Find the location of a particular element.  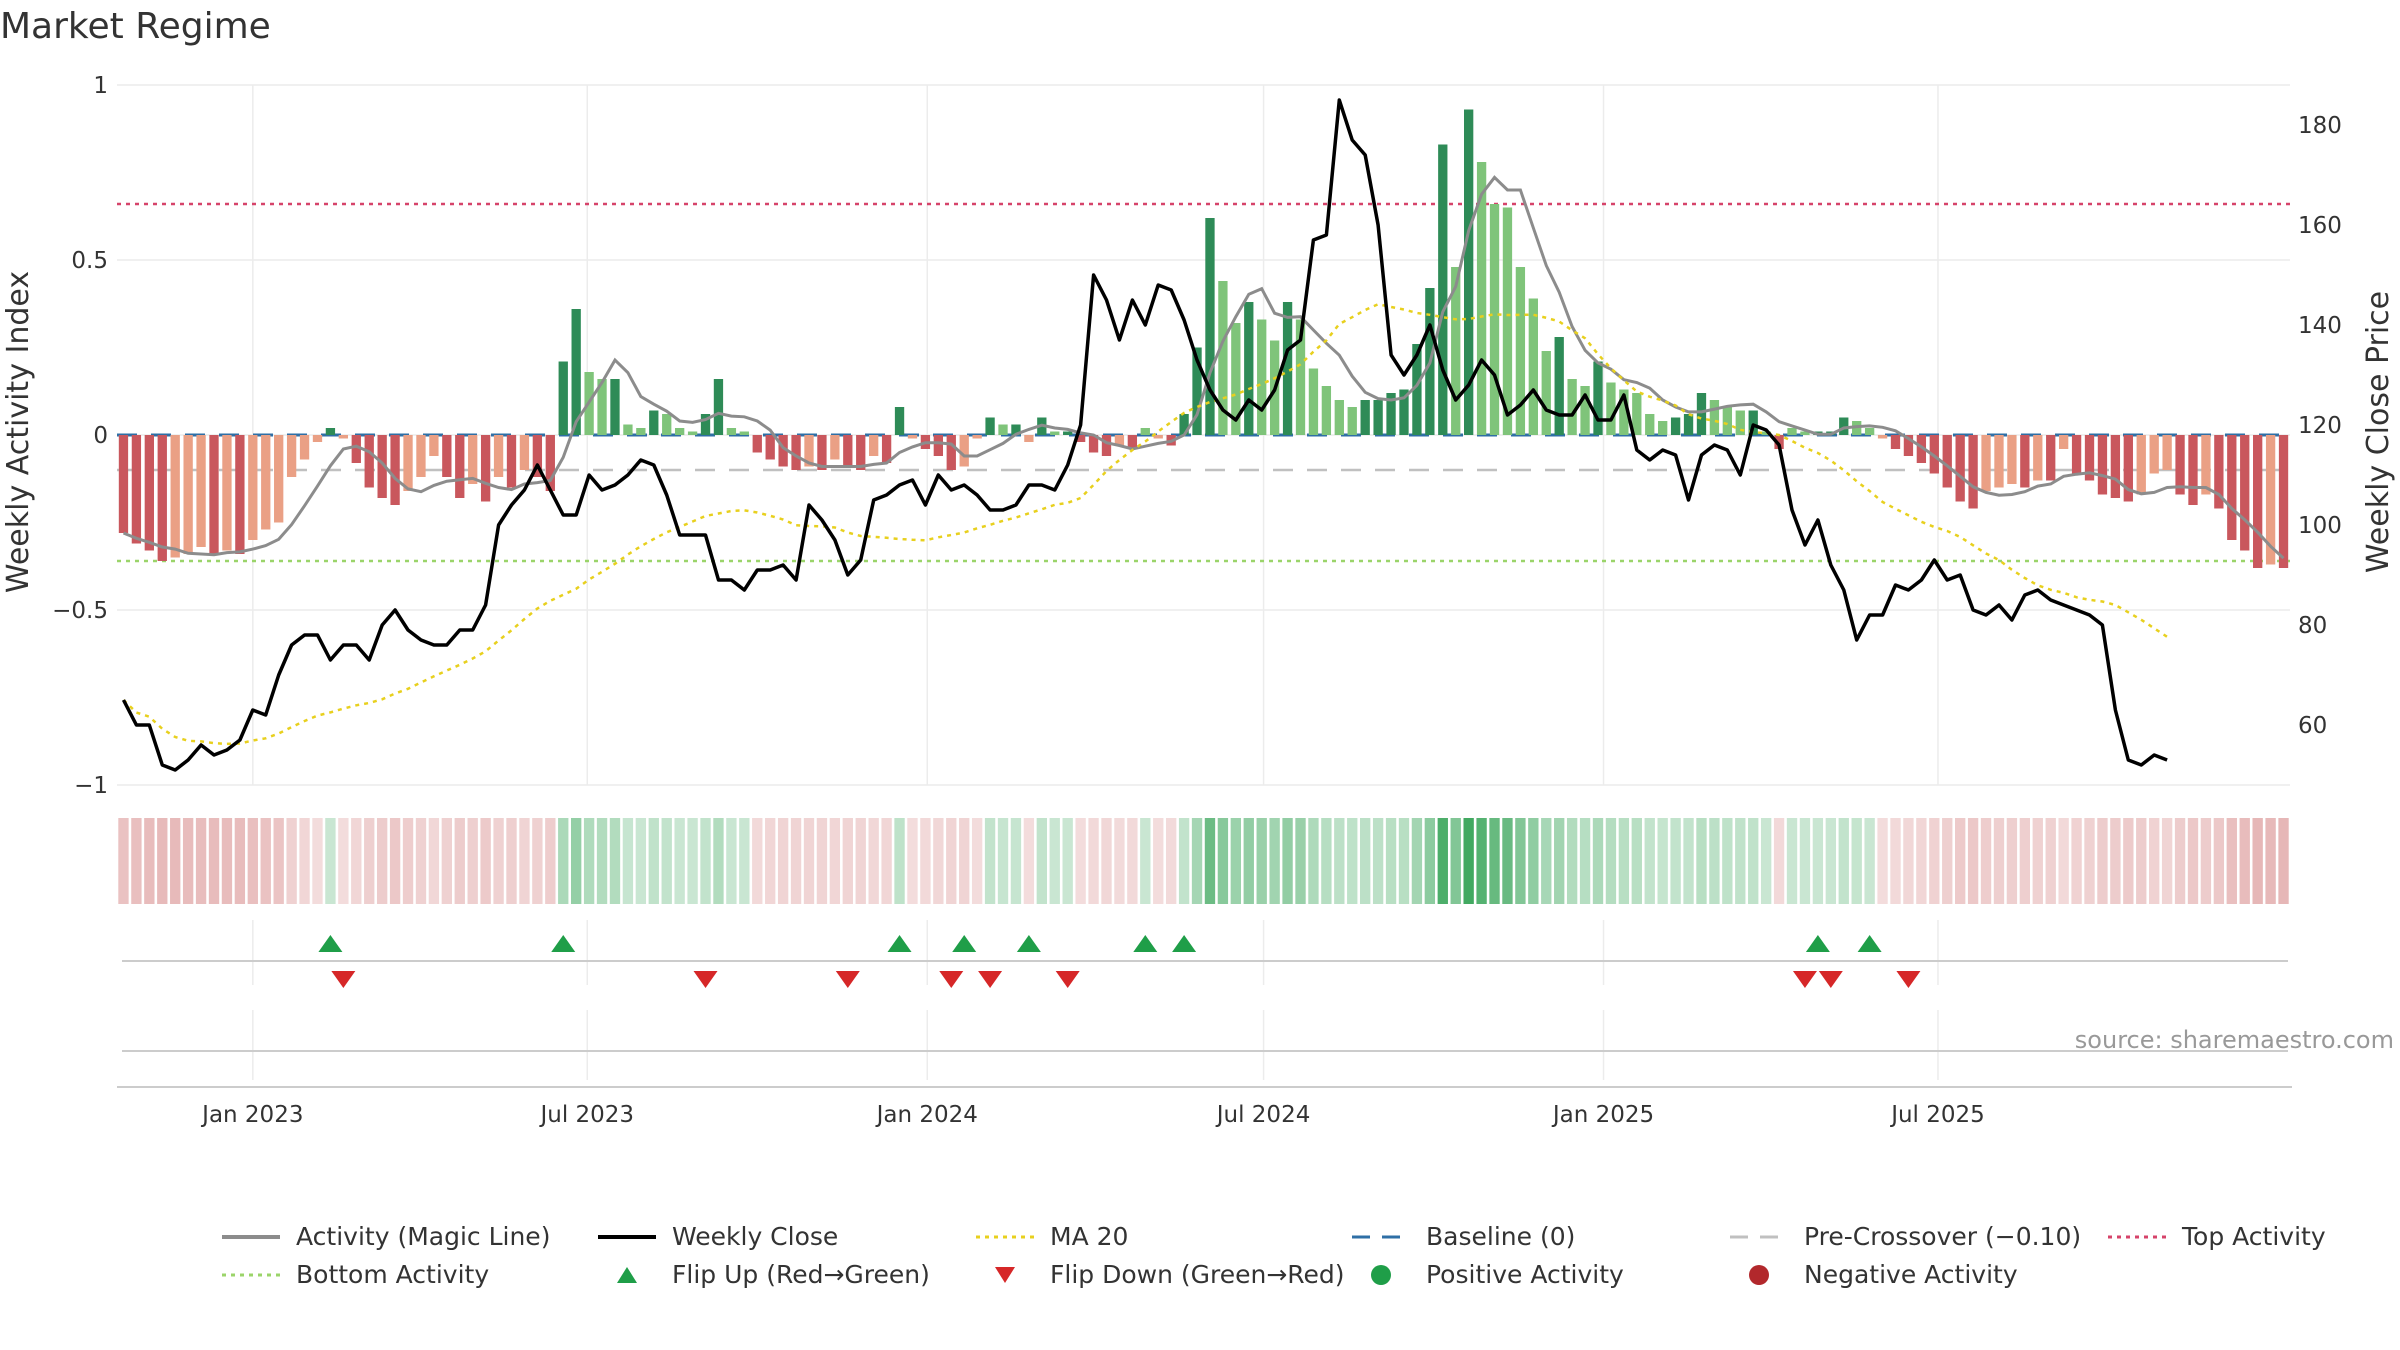

circle-icon is located at coordinates (1759, 1274).